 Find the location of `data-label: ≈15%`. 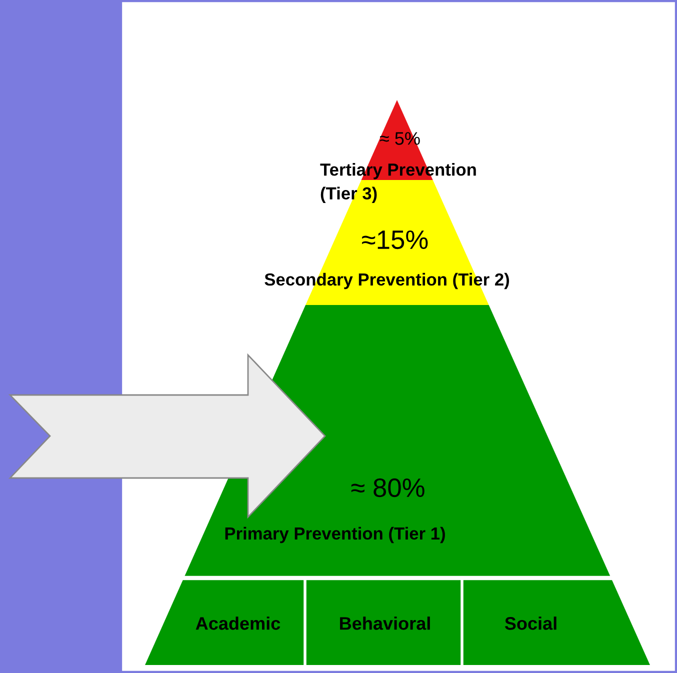

data-label: ≈15% is located at coordinates (395, 240).